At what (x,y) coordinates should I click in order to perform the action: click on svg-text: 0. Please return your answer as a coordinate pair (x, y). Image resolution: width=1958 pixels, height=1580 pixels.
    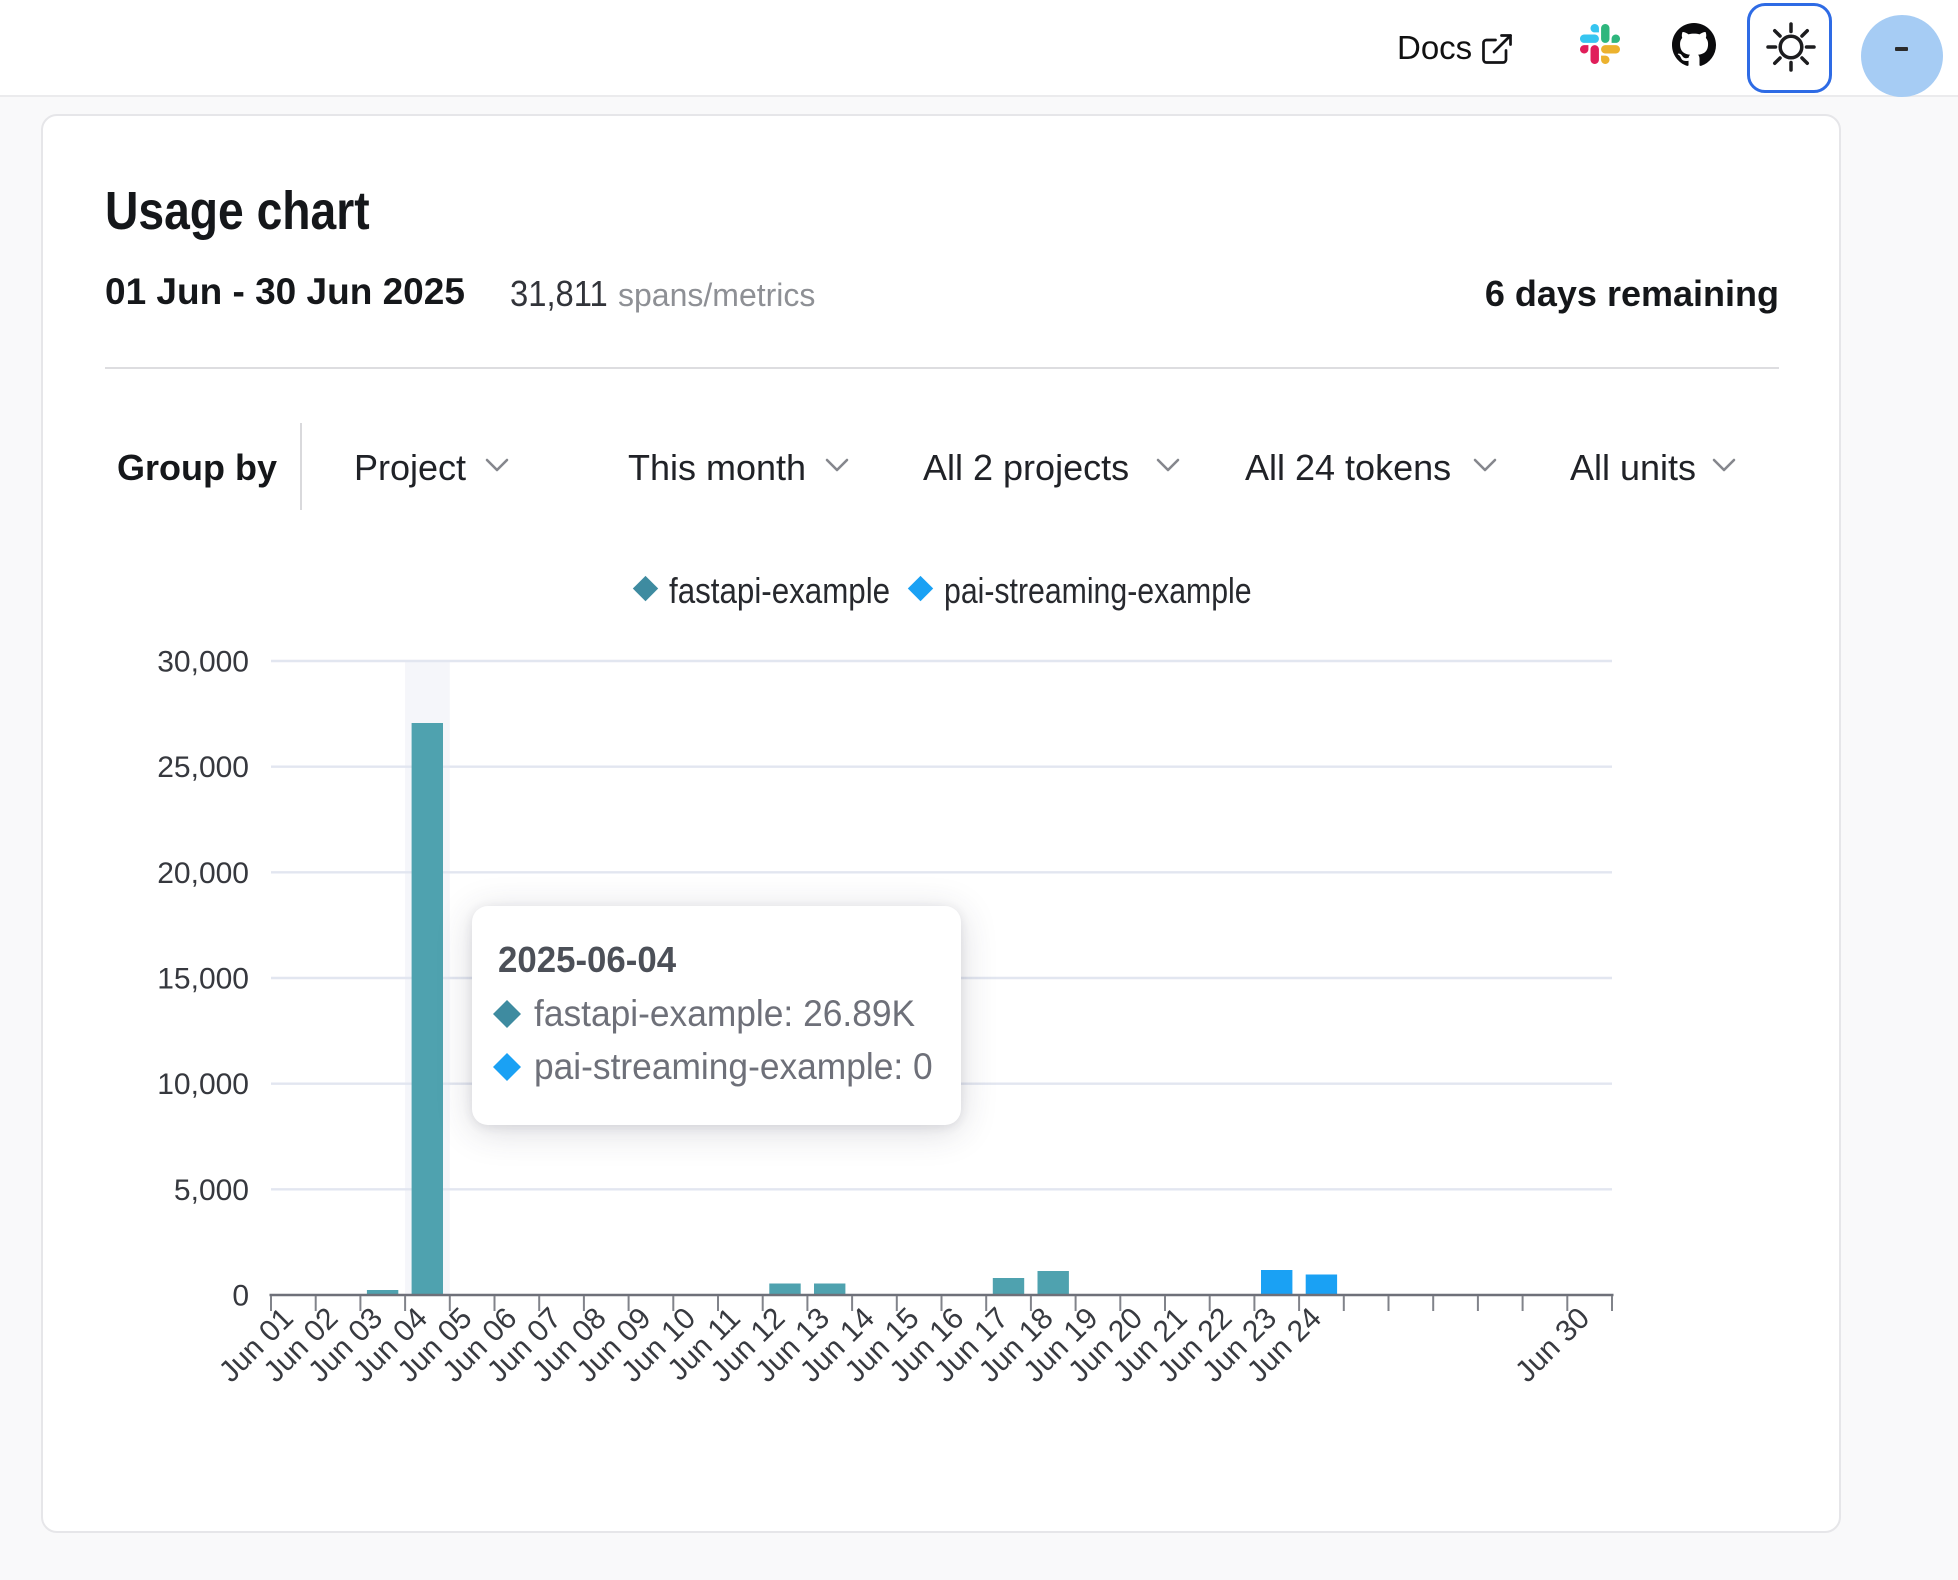
    Looking at the image, I should click on (240, 1296).